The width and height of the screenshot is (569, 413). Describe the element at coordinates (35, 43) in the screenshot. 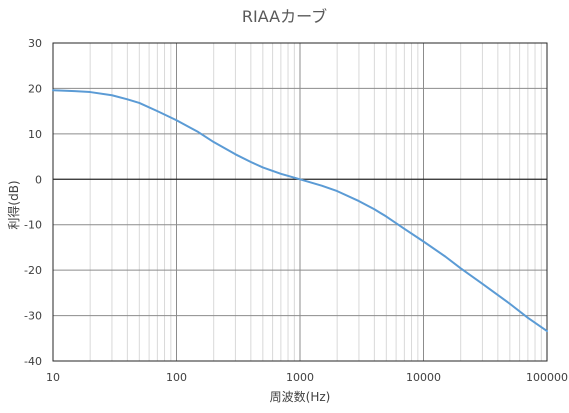

I see `y-tick-label: 30` at that location.